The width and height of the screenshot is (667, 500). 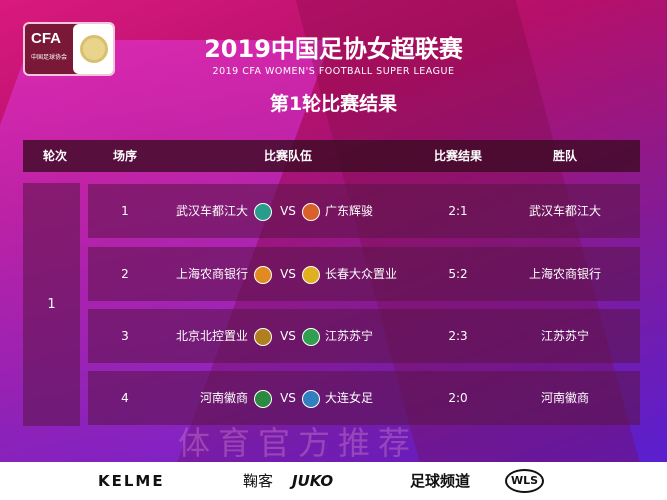 What do you see at coordinates (223, 398) in the screenshot?
I see `home-team: 河南徽商` at bounding box center [223, 398].